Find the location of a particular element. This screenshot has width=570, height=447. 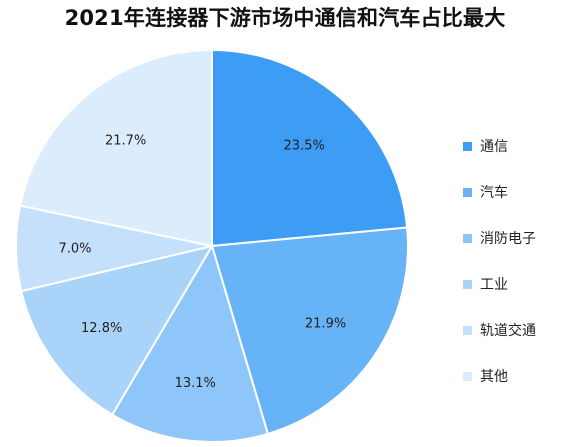

data-label-qiche: 21.9% is located at coordinates (325, 324).